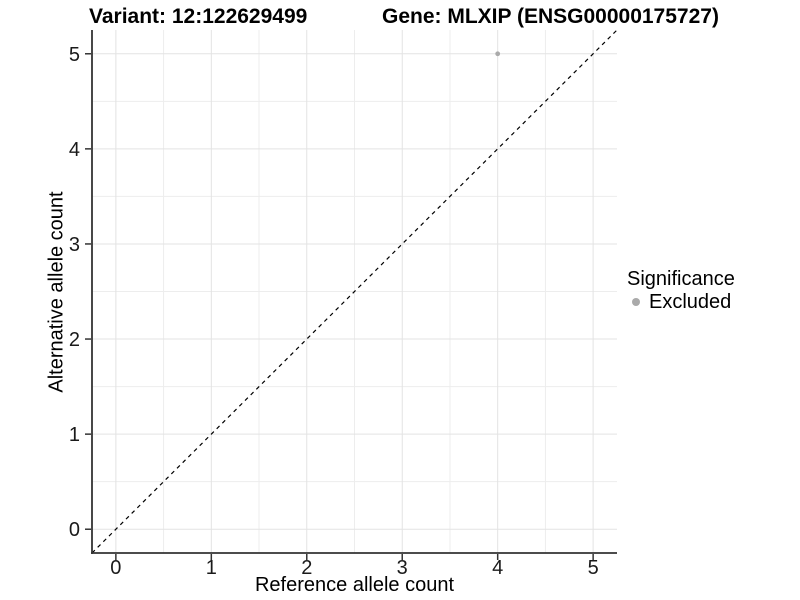  I want to click on x-tick-label: 5, so click(593, 568).